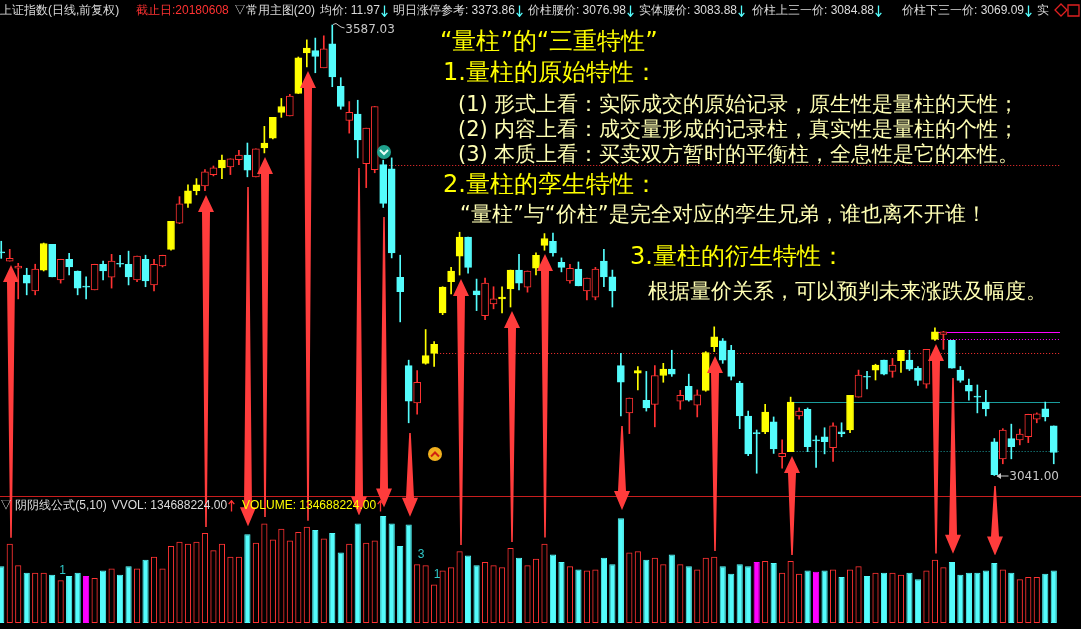  I want to click on text: 实, so click(1043, 10).